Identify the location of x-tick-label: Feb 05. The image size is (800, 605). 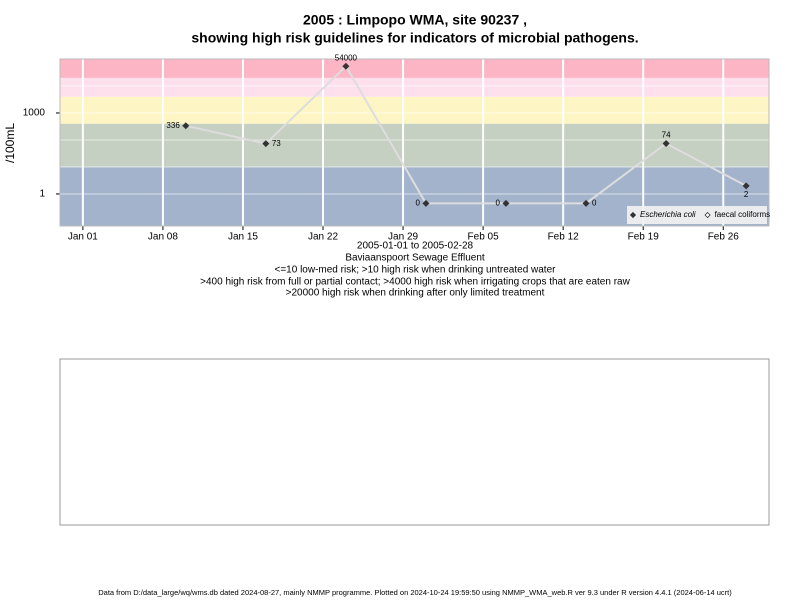
(484, 237).